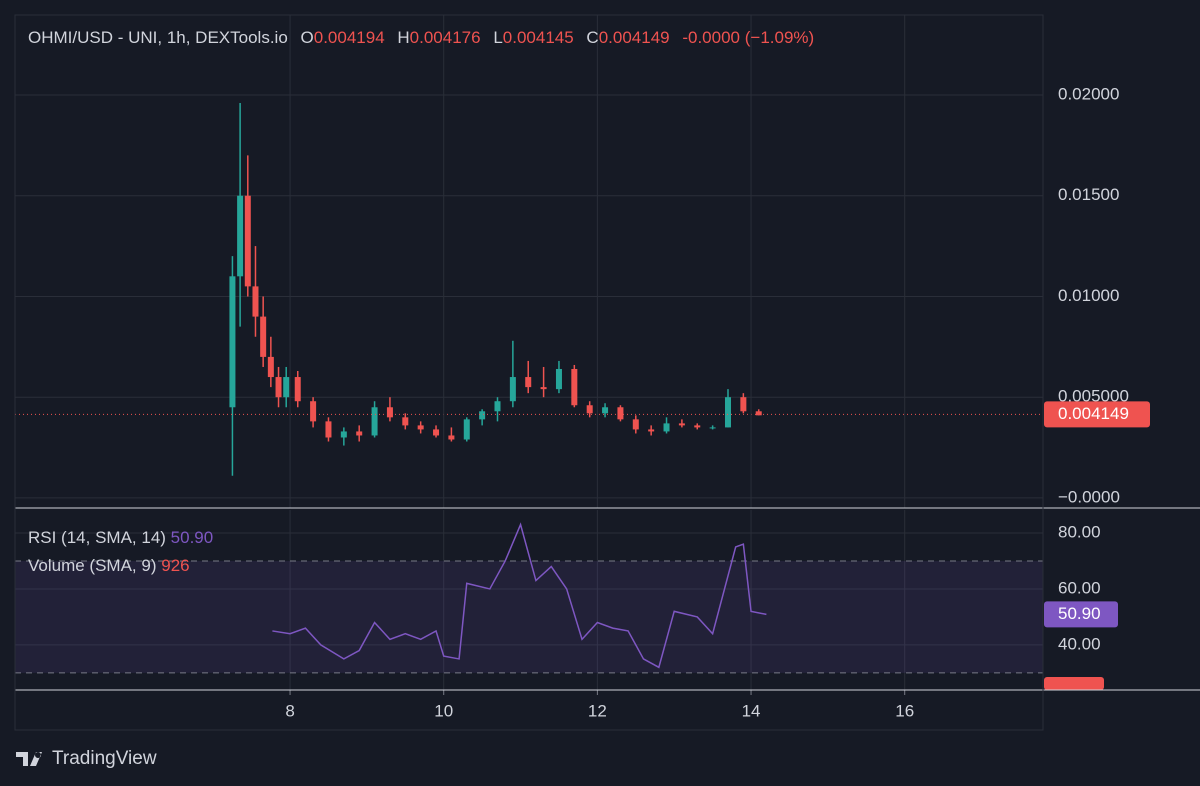 Image resolution: width=1200 pixels, height=786 pixels. Describe the element at coordinates (349, 37) in the screenshot. I see `open-value: 0.004194` at that location.